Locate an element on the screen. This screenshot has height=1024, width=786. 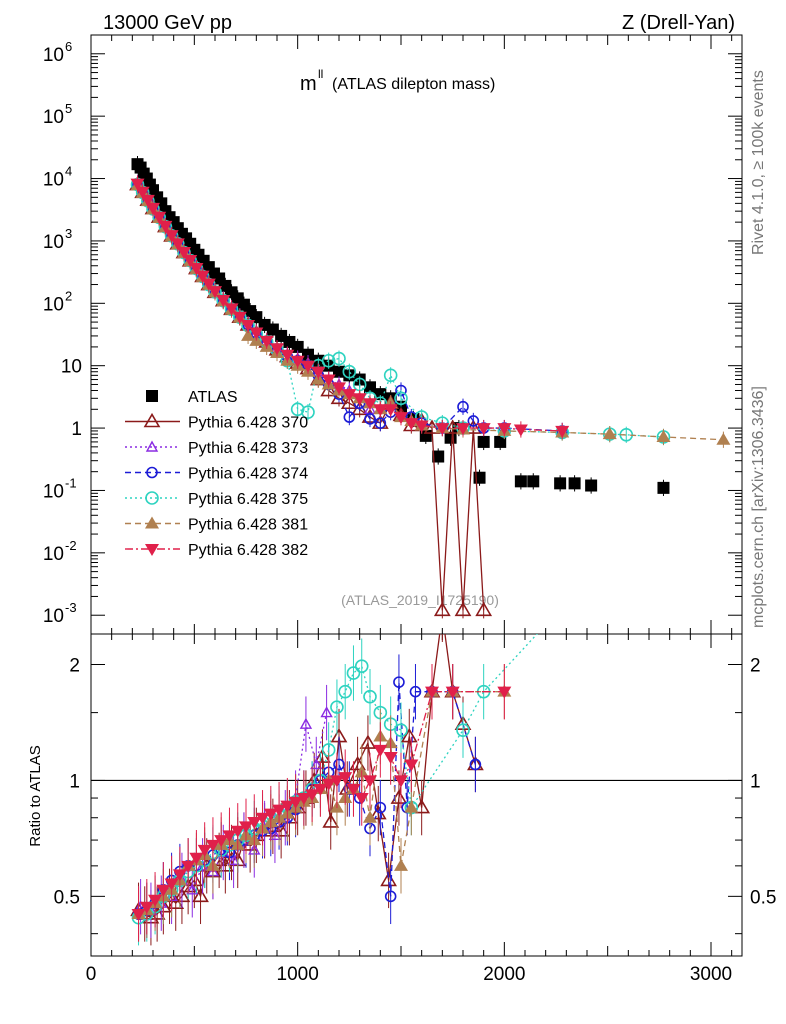
y-tick-label: 10 -3 is located at coordinates (60, 613).